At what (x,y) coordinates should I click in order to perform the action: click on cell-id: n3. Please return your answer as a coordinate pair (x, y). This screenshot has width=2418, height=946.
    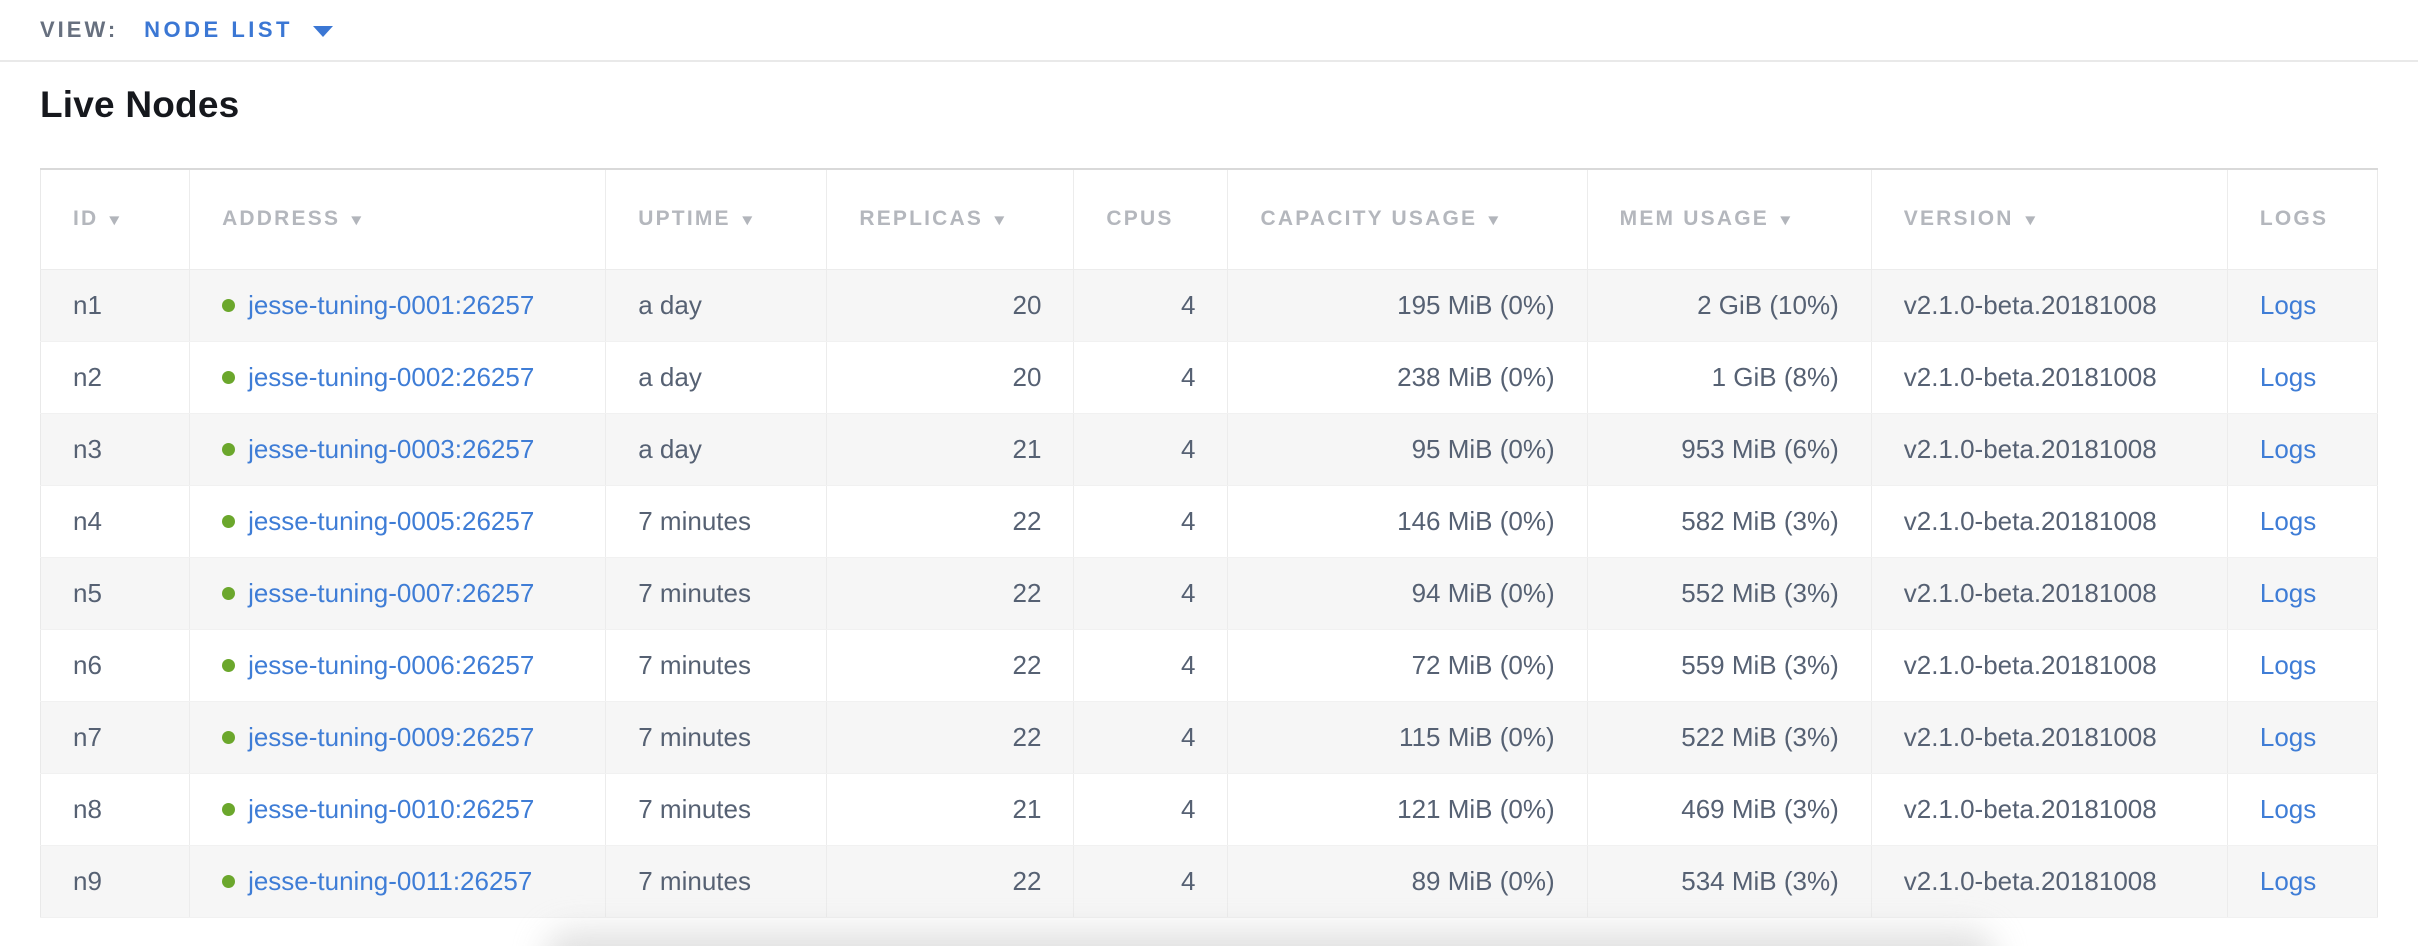
    Looking at the image, I should click on (115, 449).